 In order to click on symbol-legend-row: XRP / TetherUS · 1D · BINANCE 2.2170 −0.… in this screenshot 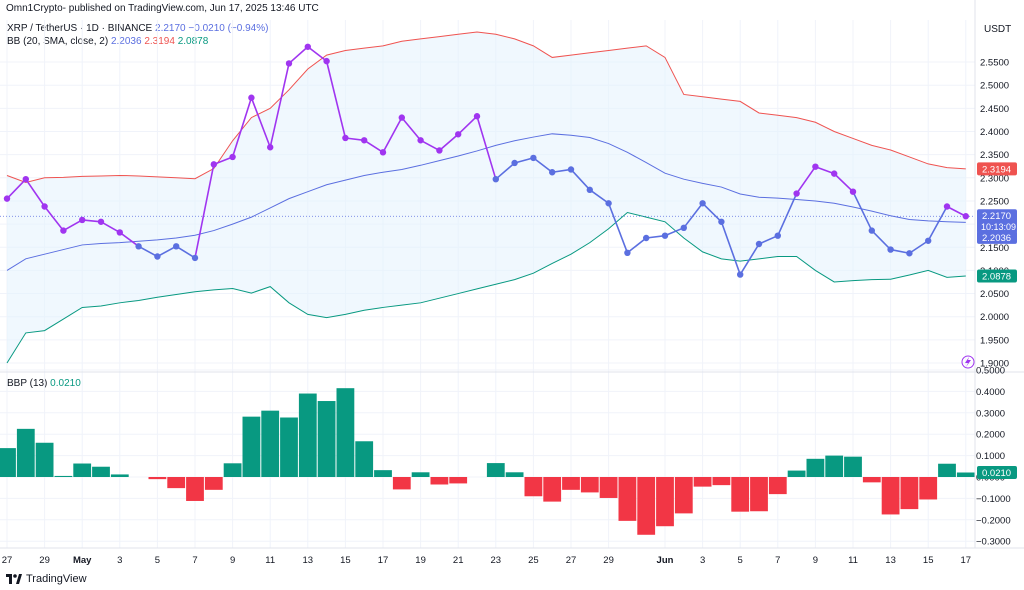, I will do `click(137, 28)`.